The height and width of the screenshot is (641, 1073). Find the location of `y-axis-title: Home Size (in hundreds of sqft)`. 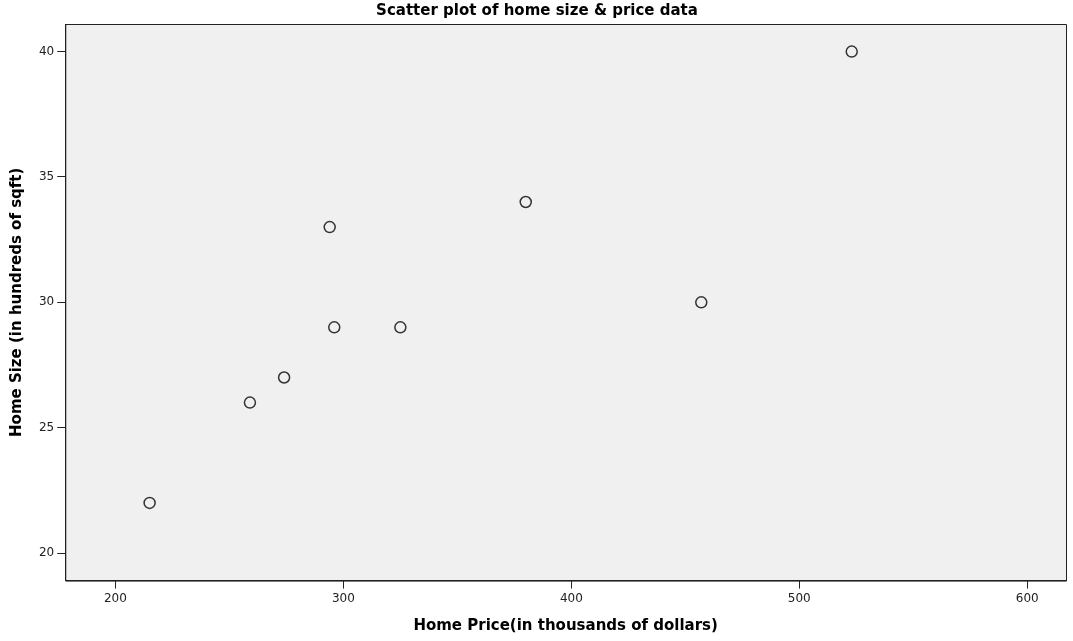

y-axis-title: Home Size (in hundreds of sqft) is located at coordinates (15, 302).